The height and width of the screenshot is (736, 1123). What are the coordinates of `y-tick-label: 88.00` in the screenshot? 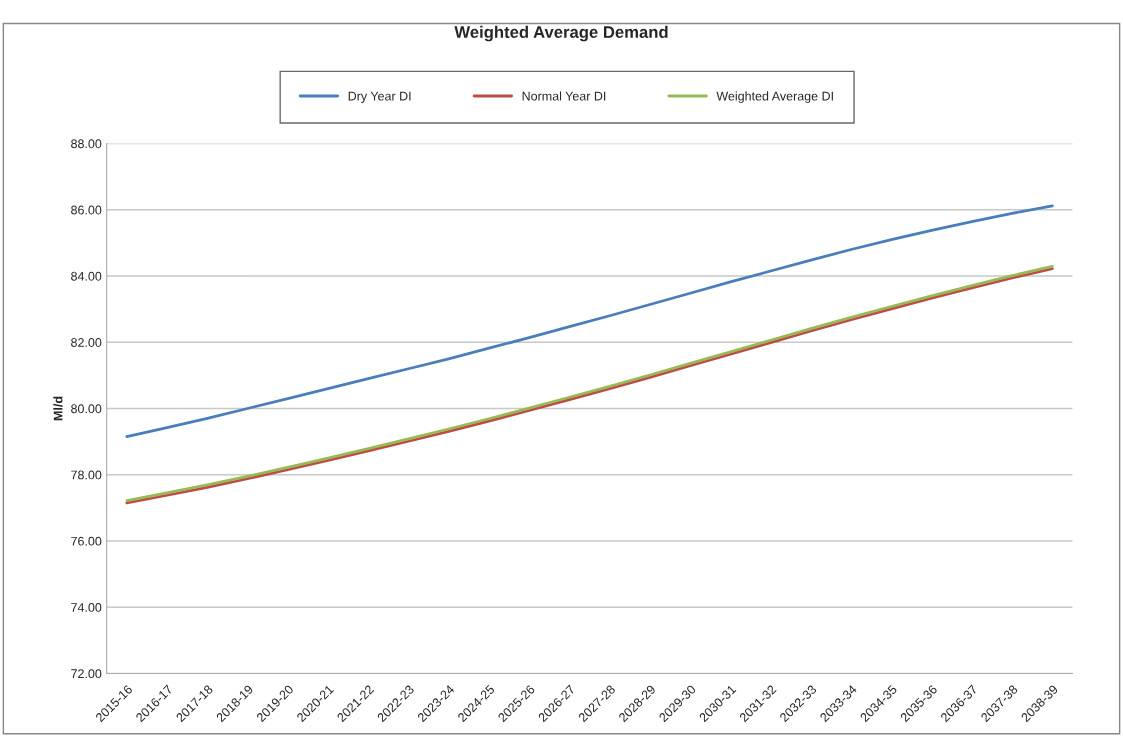 It's located at (86, 144).